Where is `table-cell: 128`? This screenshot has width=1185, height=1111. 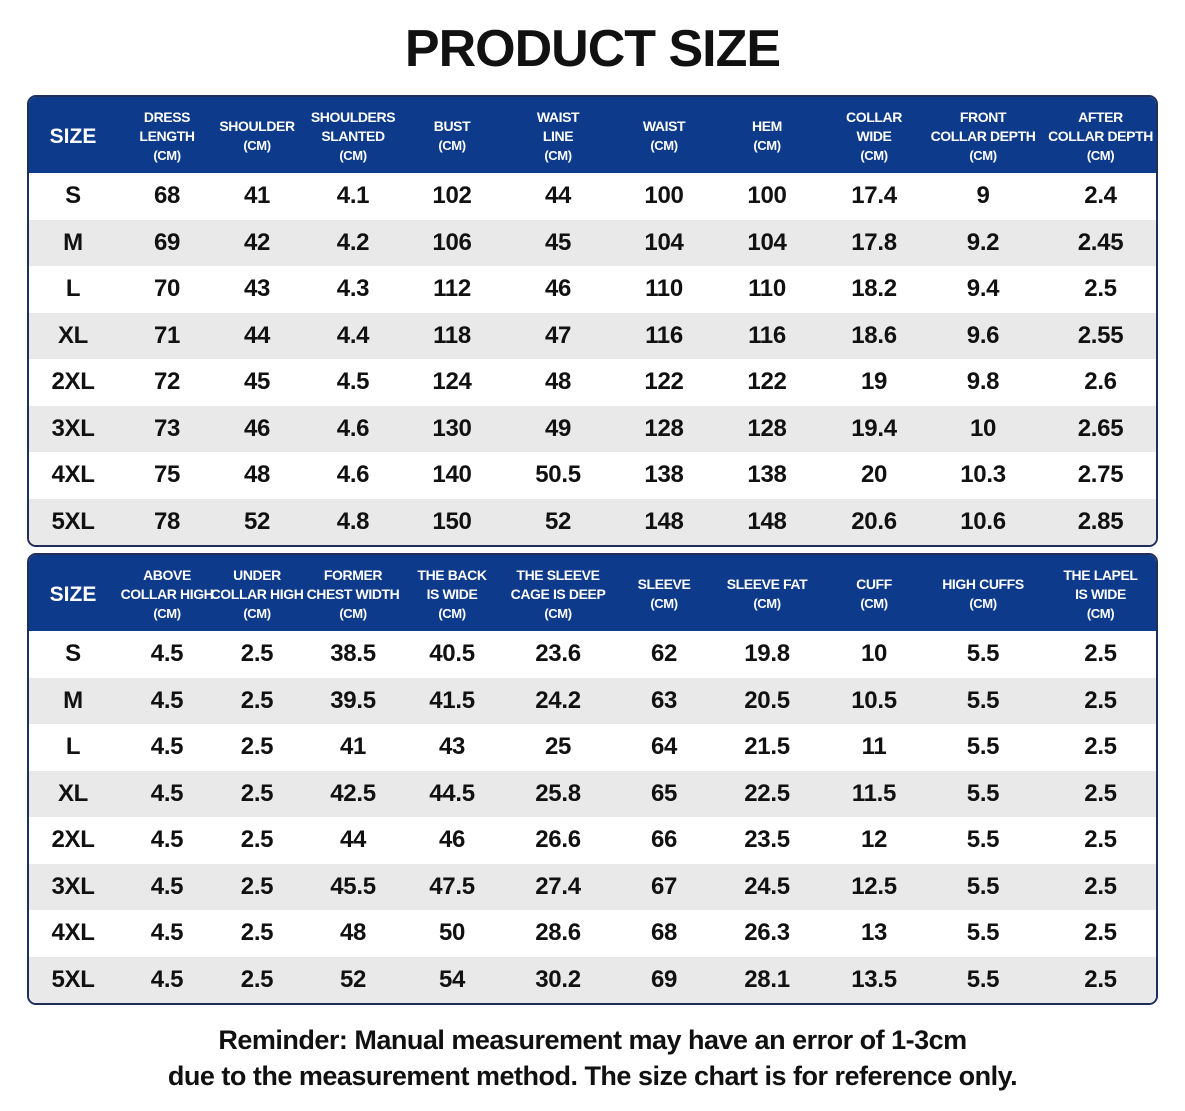 table-cell: 128 is located at coordinates (664, 428).